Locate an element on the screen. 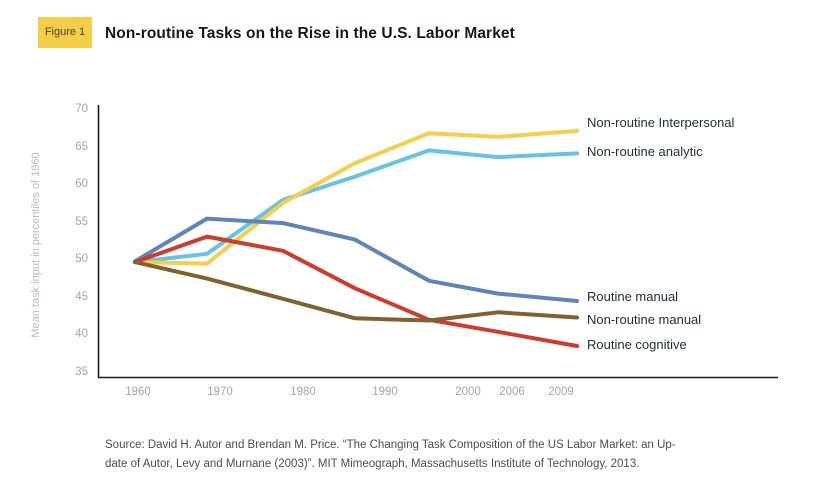 This screenshot has width=823, height=490. y-tick-label: 45 is located at coordinates (81, 297).